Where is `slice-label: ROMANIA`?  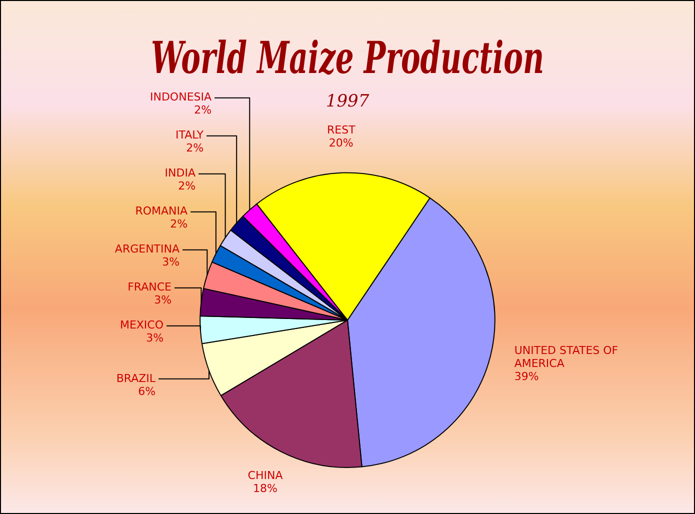
slice-label: ROMANIA is located at coordinates (161, 211).